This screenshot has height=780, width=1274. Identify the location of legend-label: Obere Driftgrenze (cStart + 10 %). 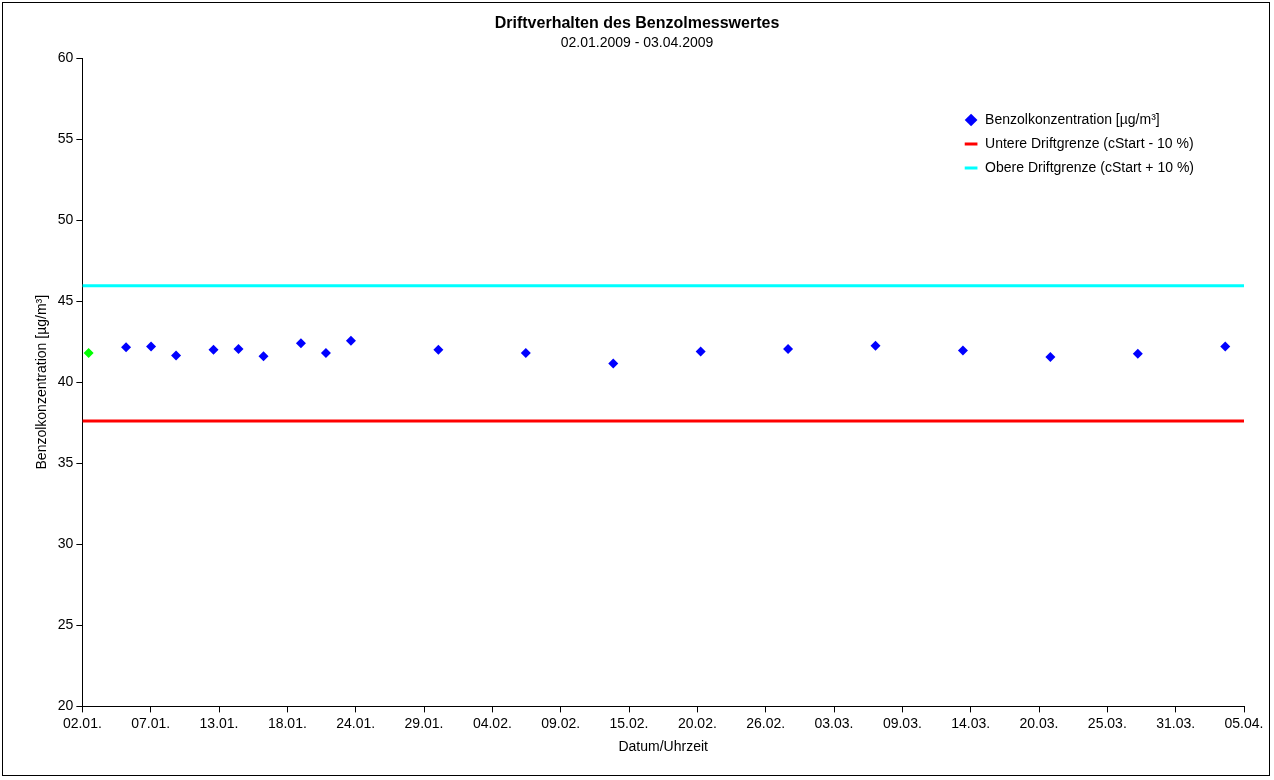
(1090, 166).